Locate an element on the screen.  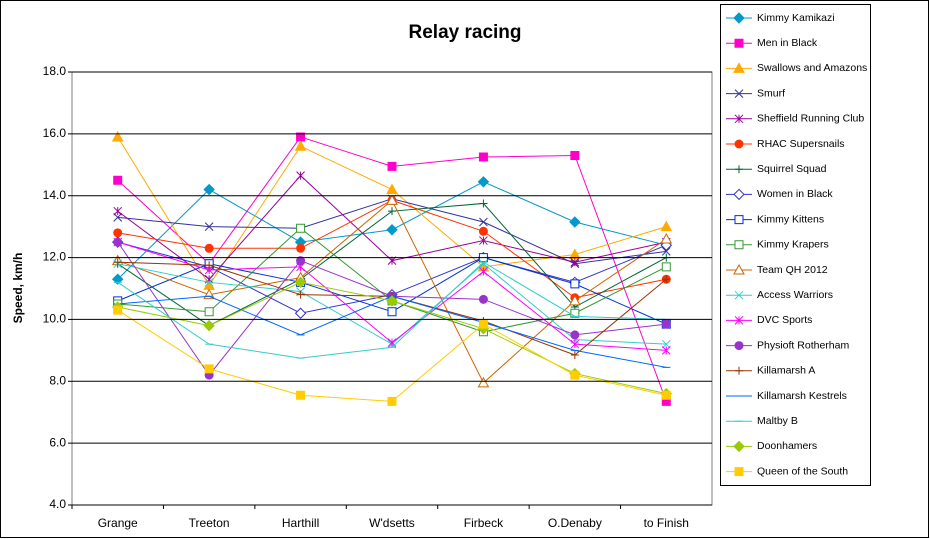
legend-label: Killamarsh A is located at coordinates (786, 371).